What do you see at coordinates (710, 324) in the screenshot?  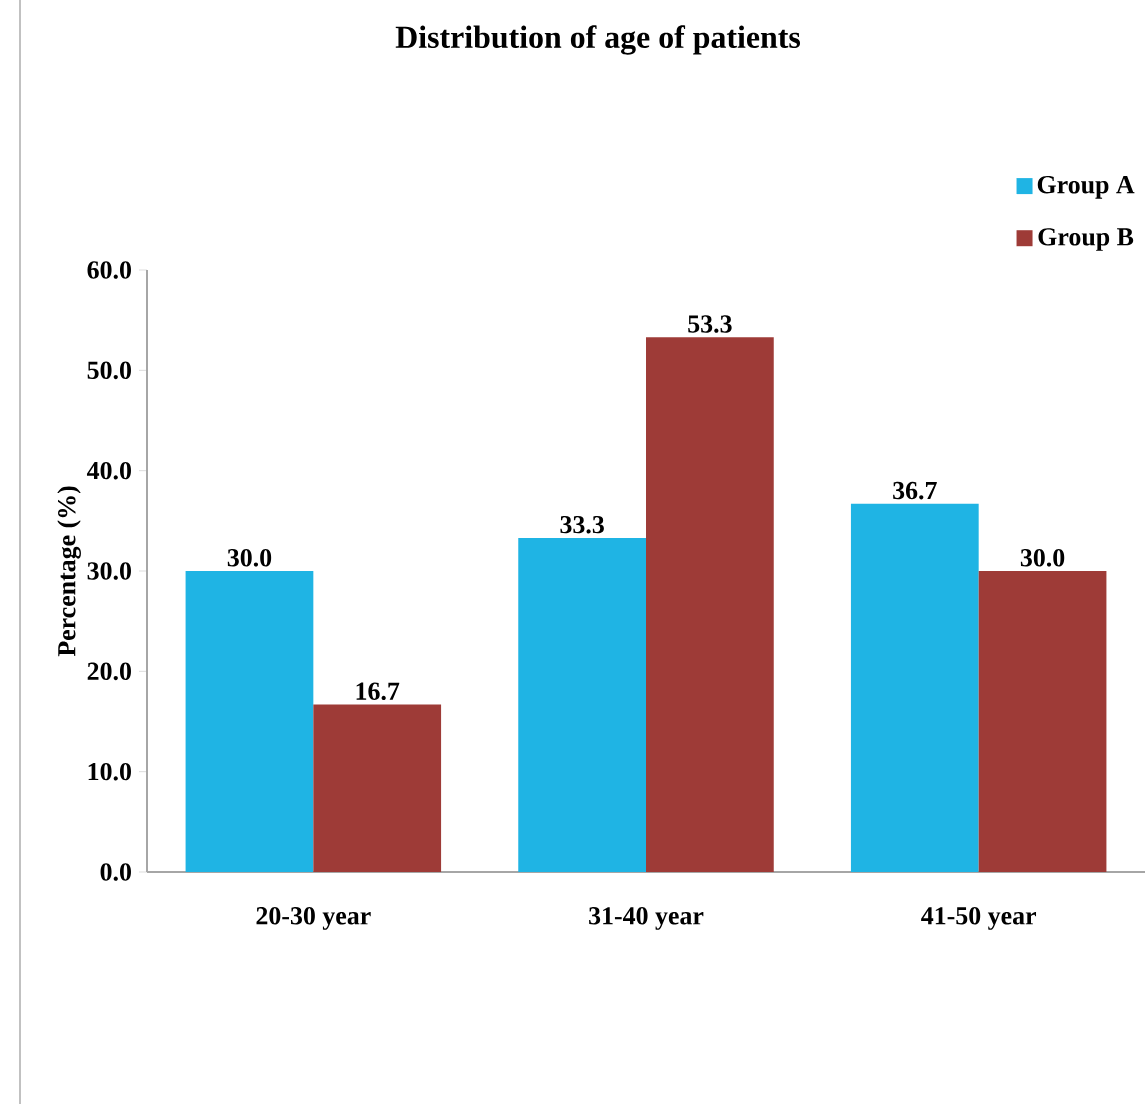 I see `data-label: 53.3` at bounding box center [710, 324].